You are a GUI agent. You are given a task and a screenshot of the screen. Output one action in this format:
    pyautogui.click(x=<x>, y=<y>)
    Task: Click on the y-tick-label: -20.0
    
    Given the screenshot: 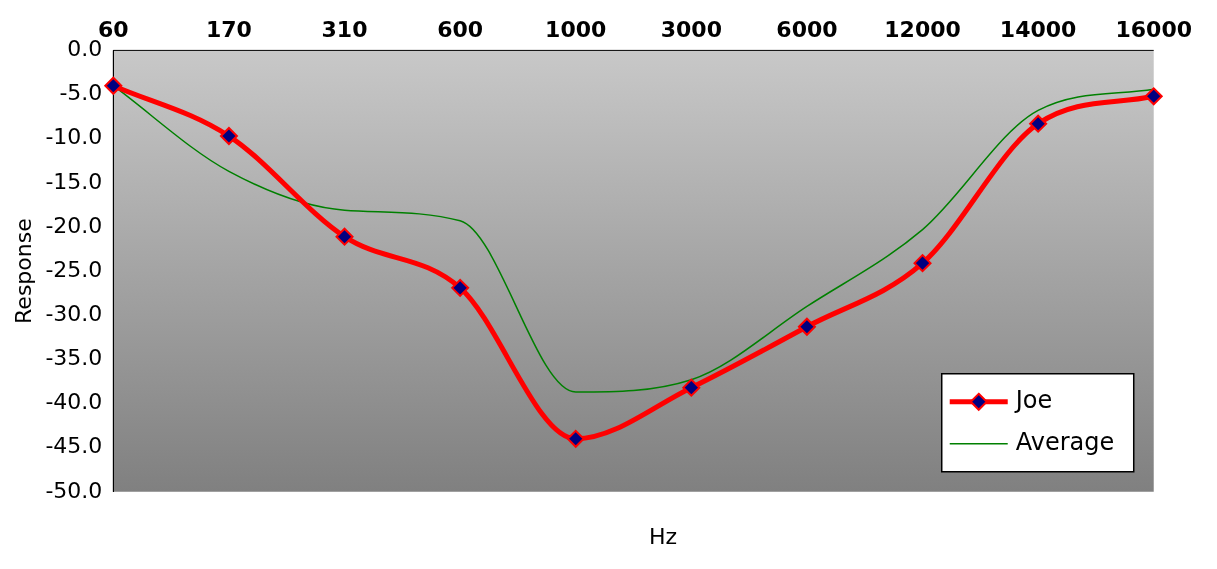 What is the action you would take?
    pyautogui.click(x=74, y=225)
    